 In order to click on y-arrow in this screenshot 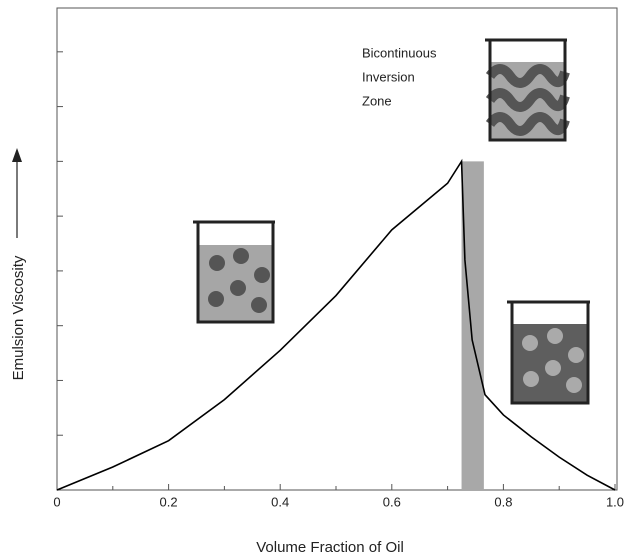, I will do `click(17, 193)`.